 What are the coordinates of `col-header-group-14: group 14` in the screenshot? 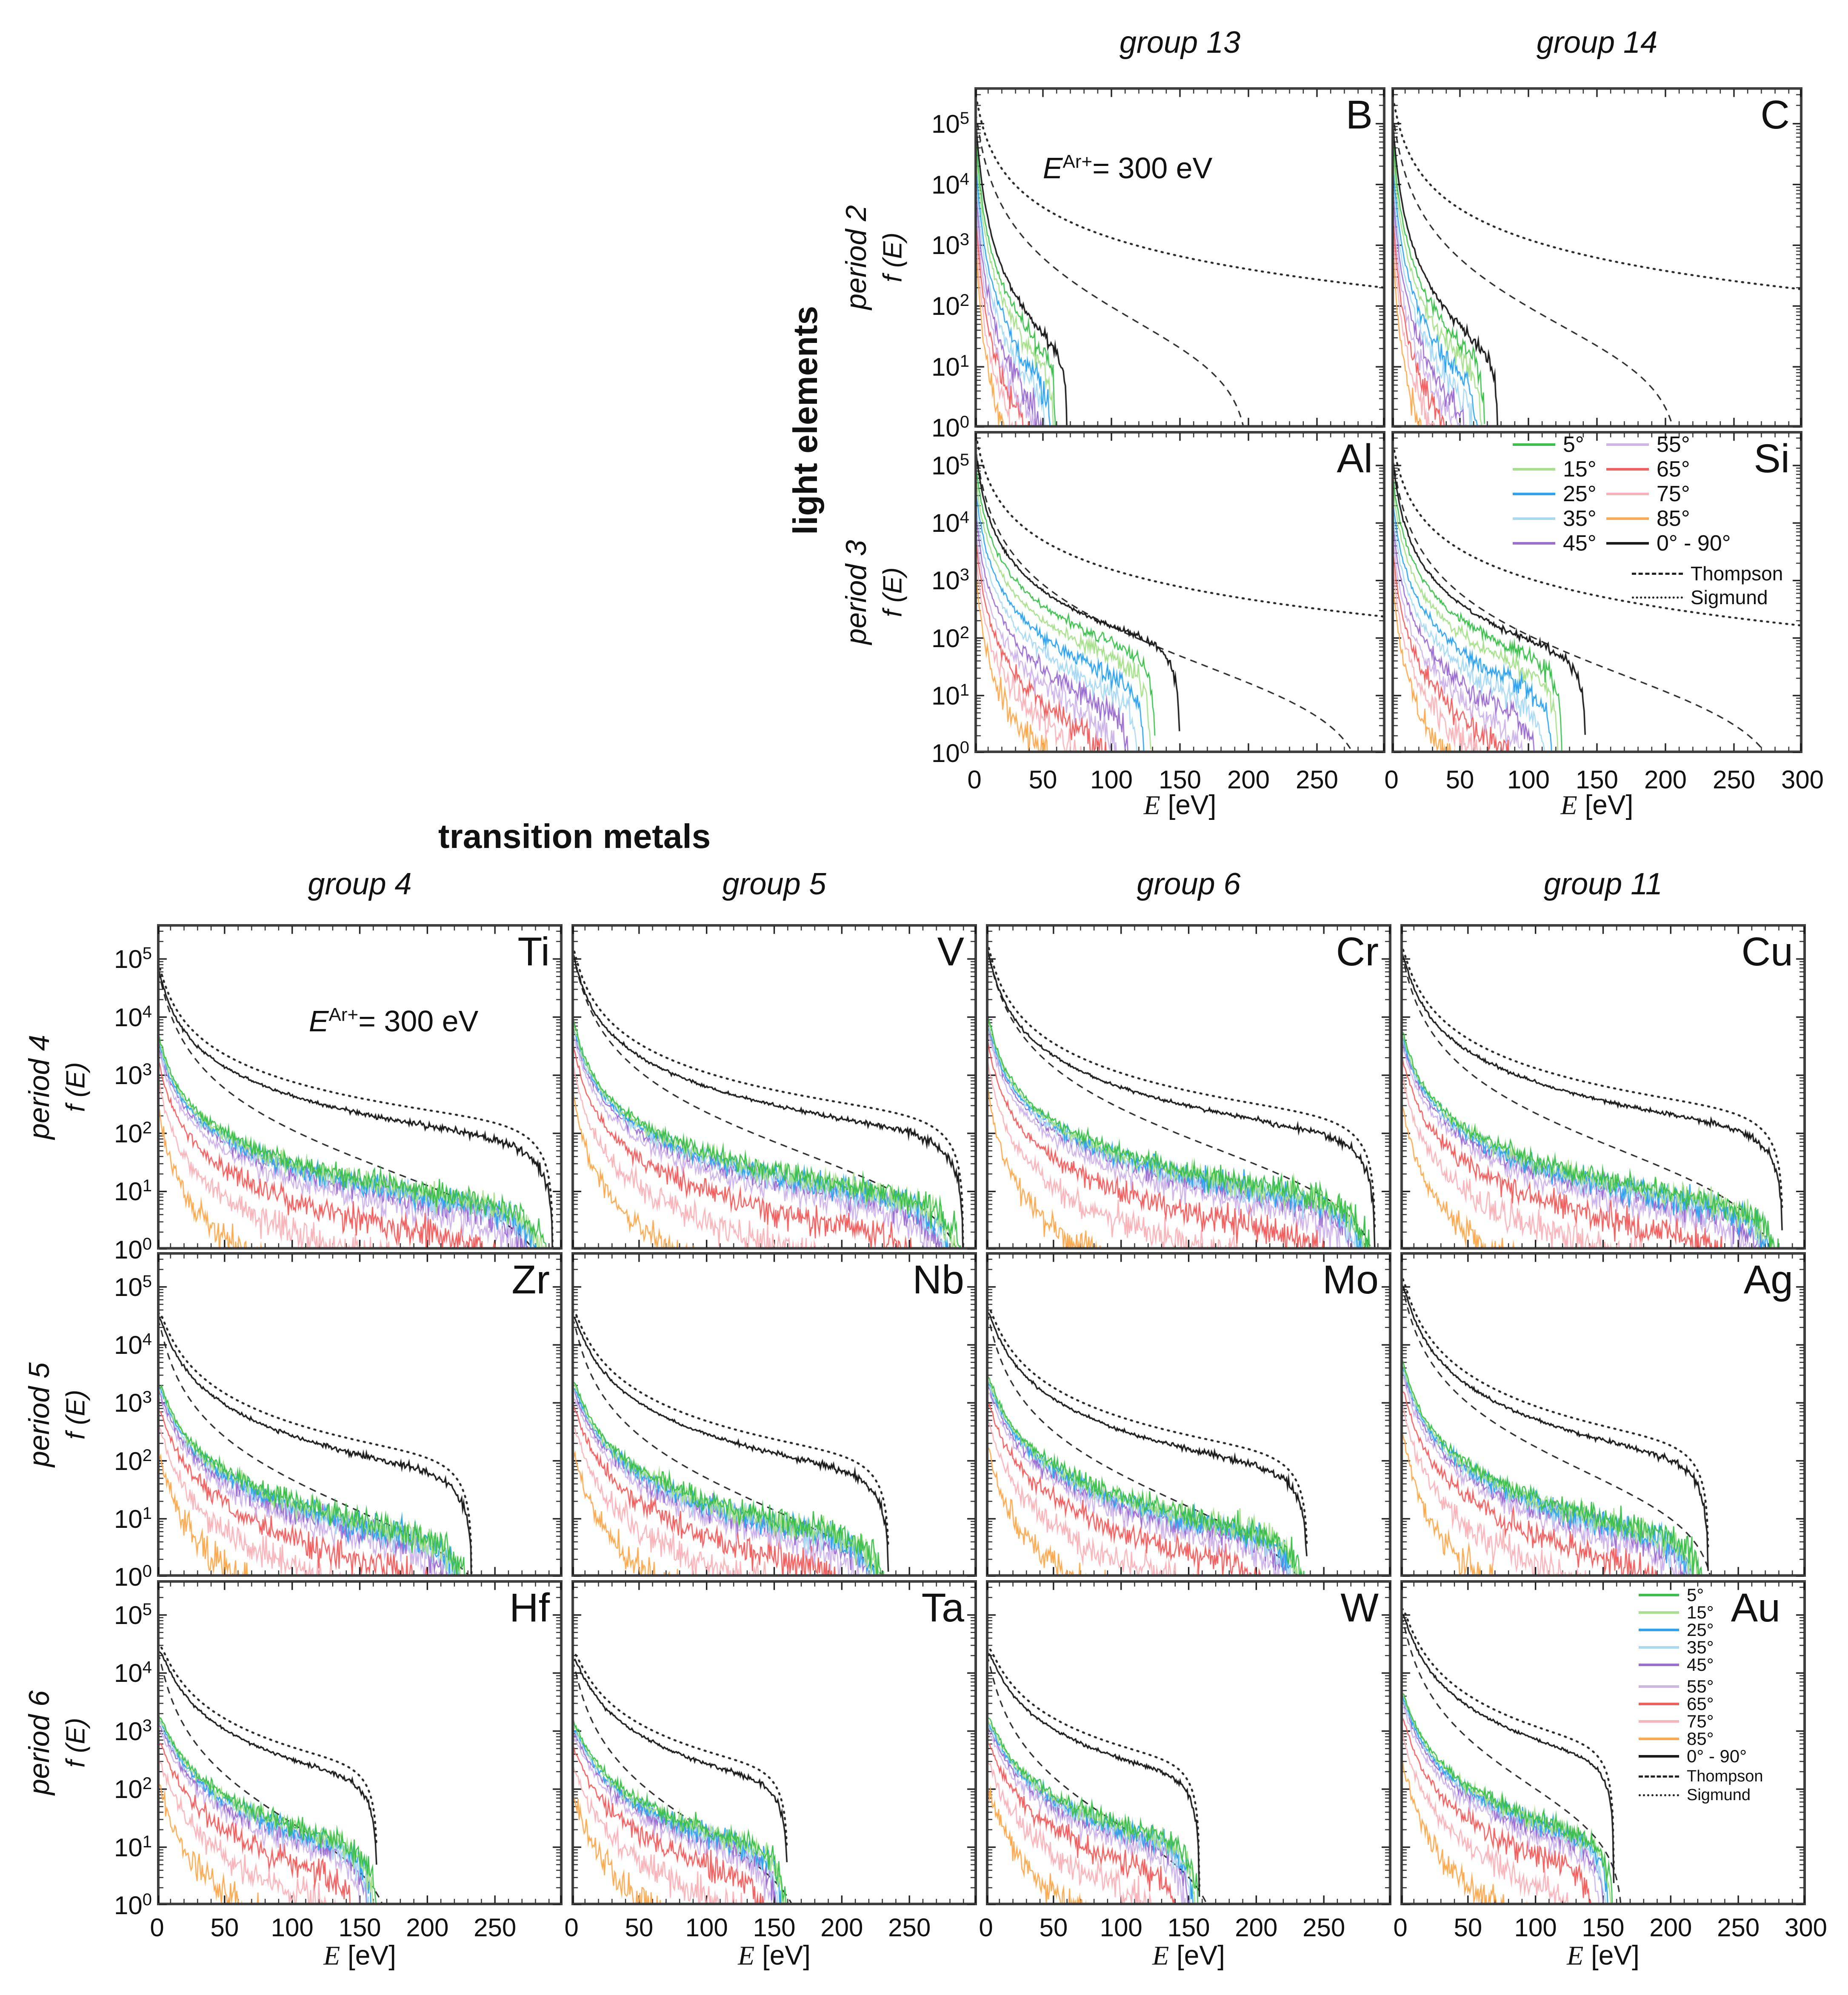 It's located at (1597, 43).